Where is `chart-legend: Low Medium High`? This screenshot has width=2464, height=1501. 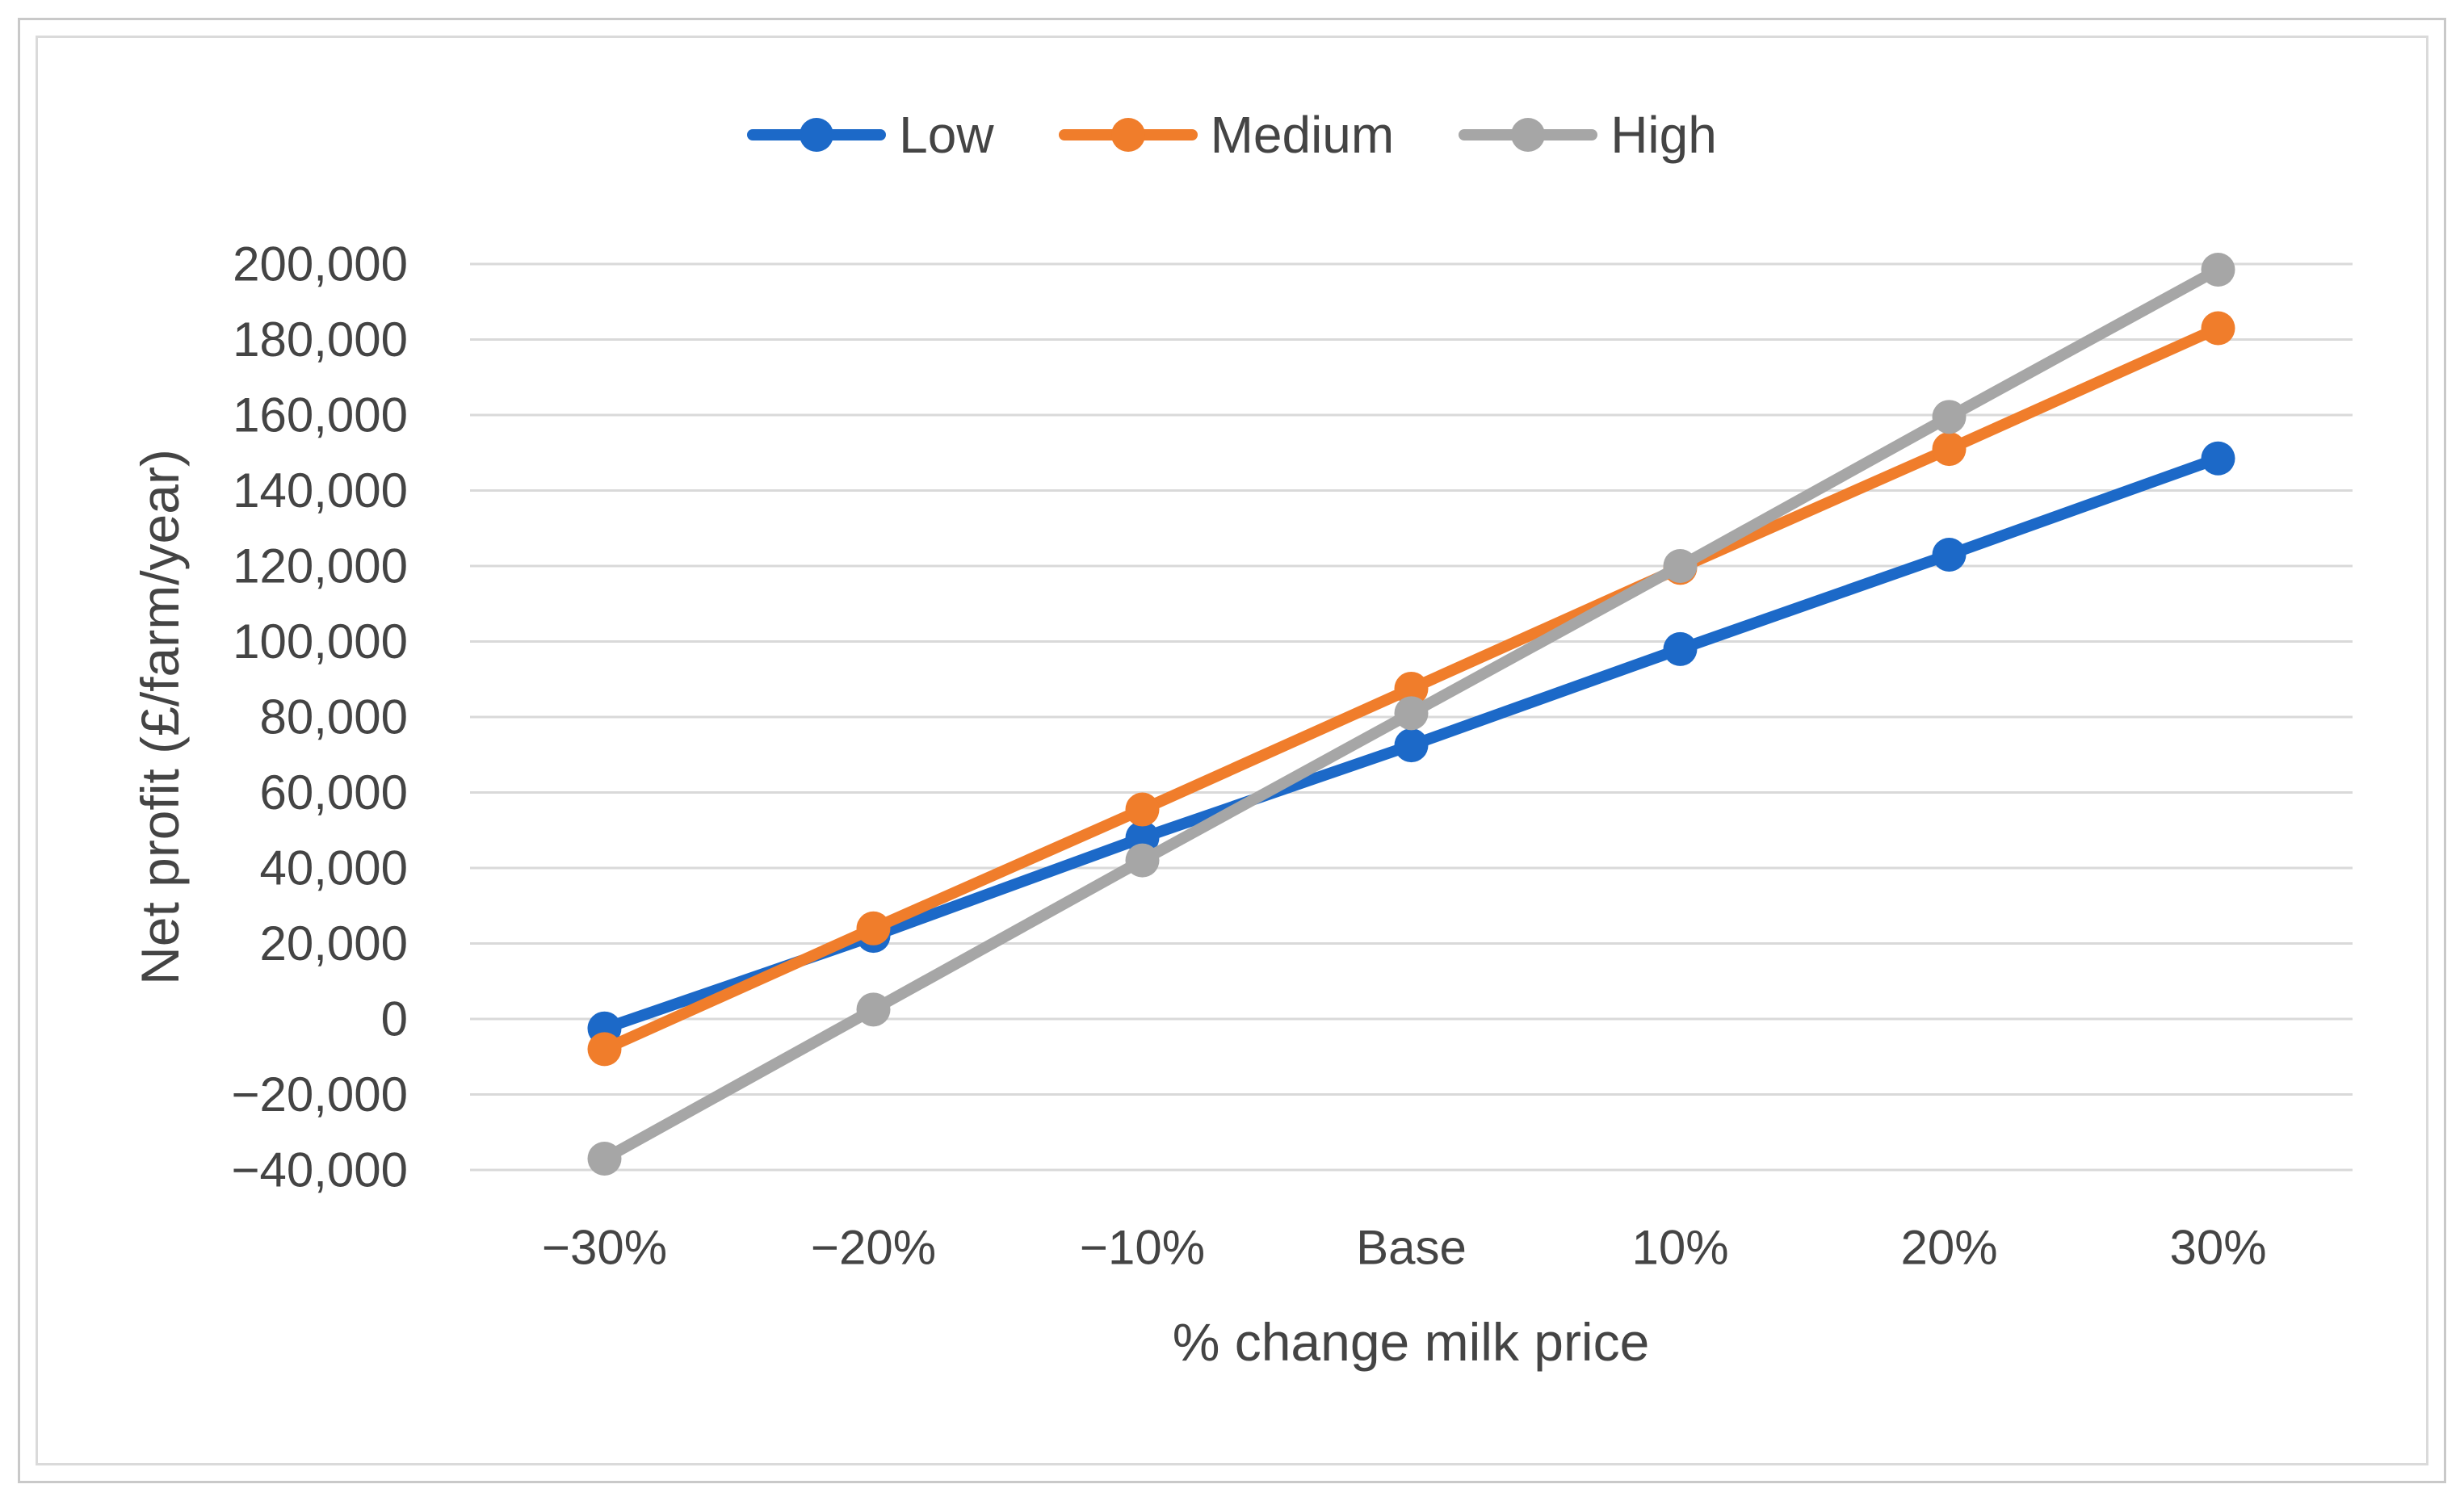 chart-legend: Low Medium High is located at coordinates (1232, 135).